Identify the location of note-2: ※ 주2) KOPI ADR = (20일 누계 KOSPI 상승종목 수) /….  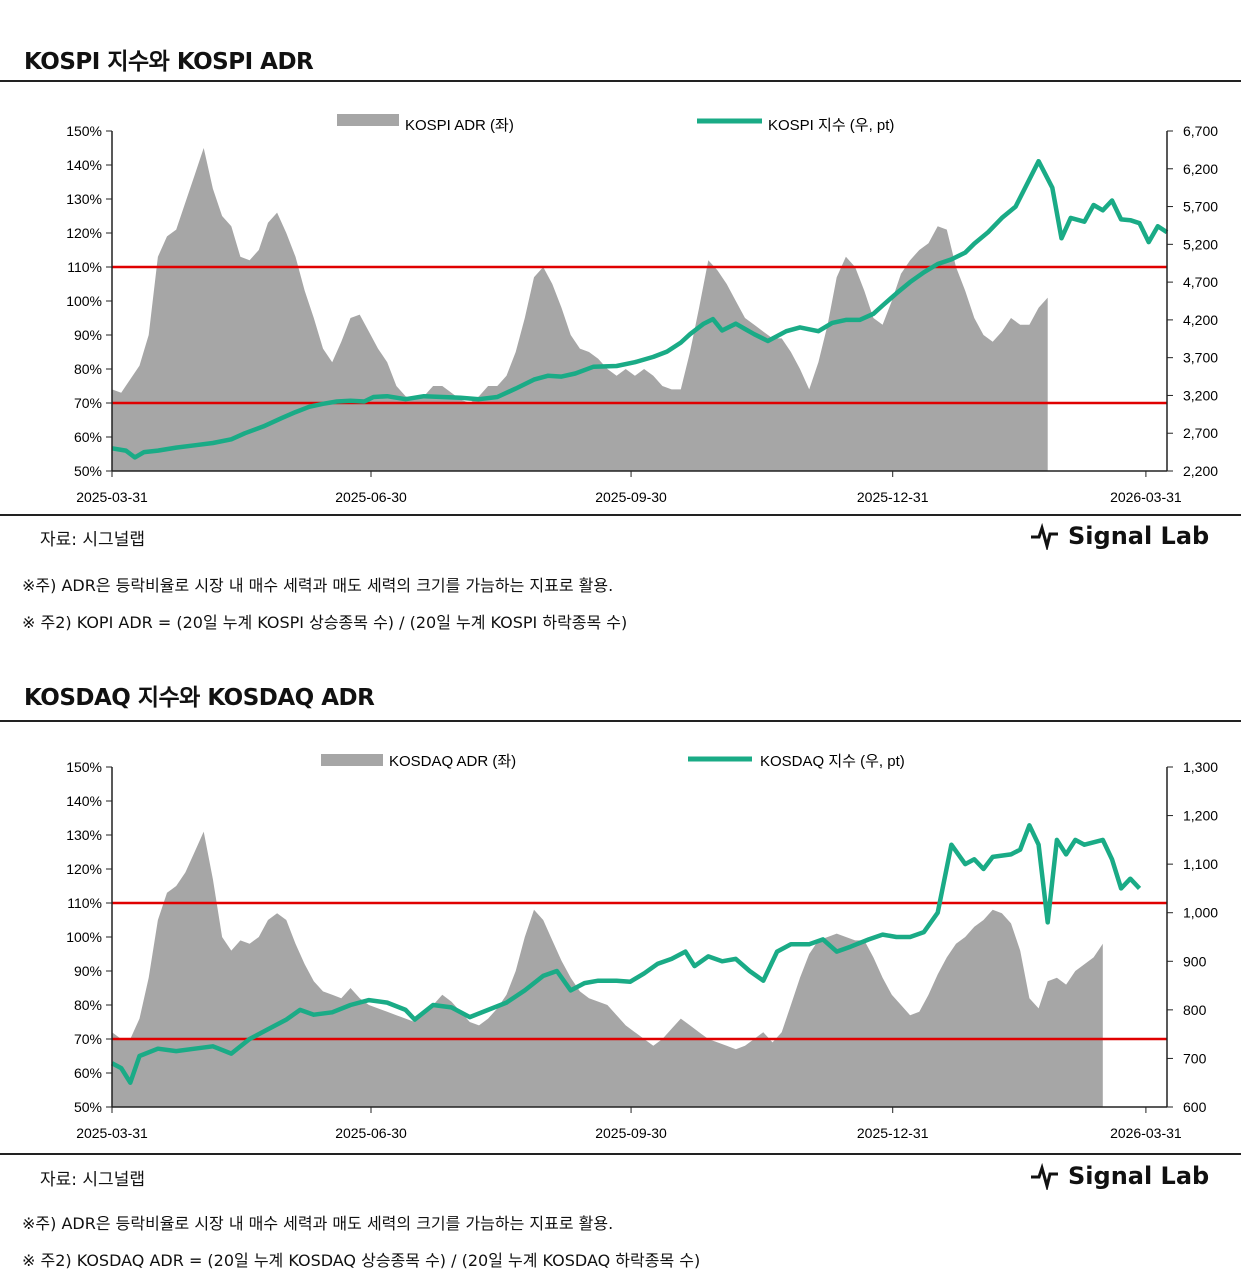
(325, 622).